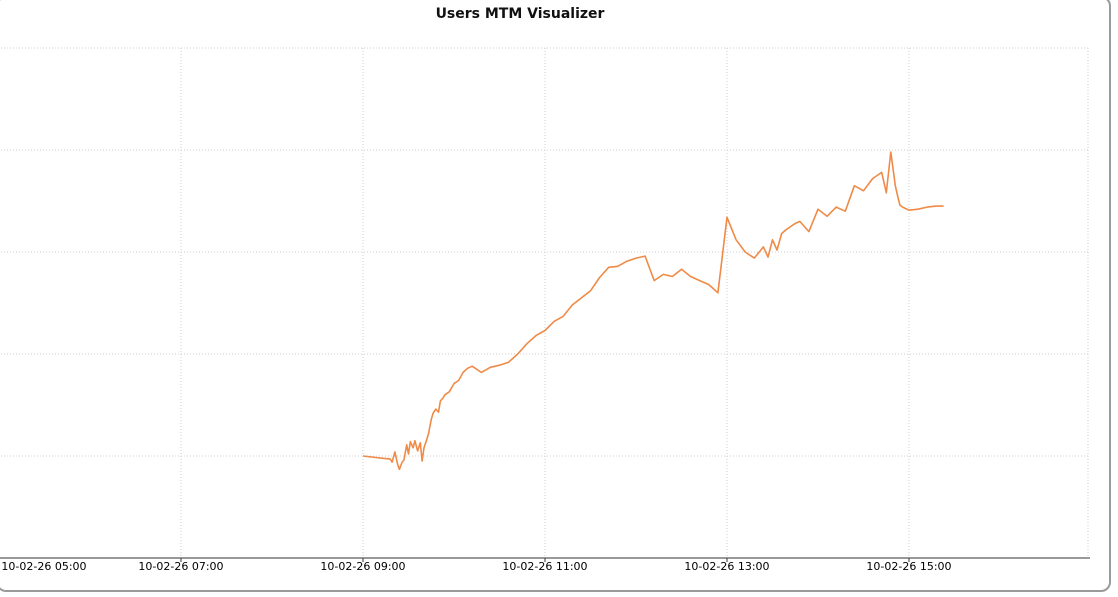 The width and height of the screenshot is (1118, 597). Describe the element at coordinates (544, 566) in the screenshot. I see `x-tick-label: 10-02-26 11:00` at that location.